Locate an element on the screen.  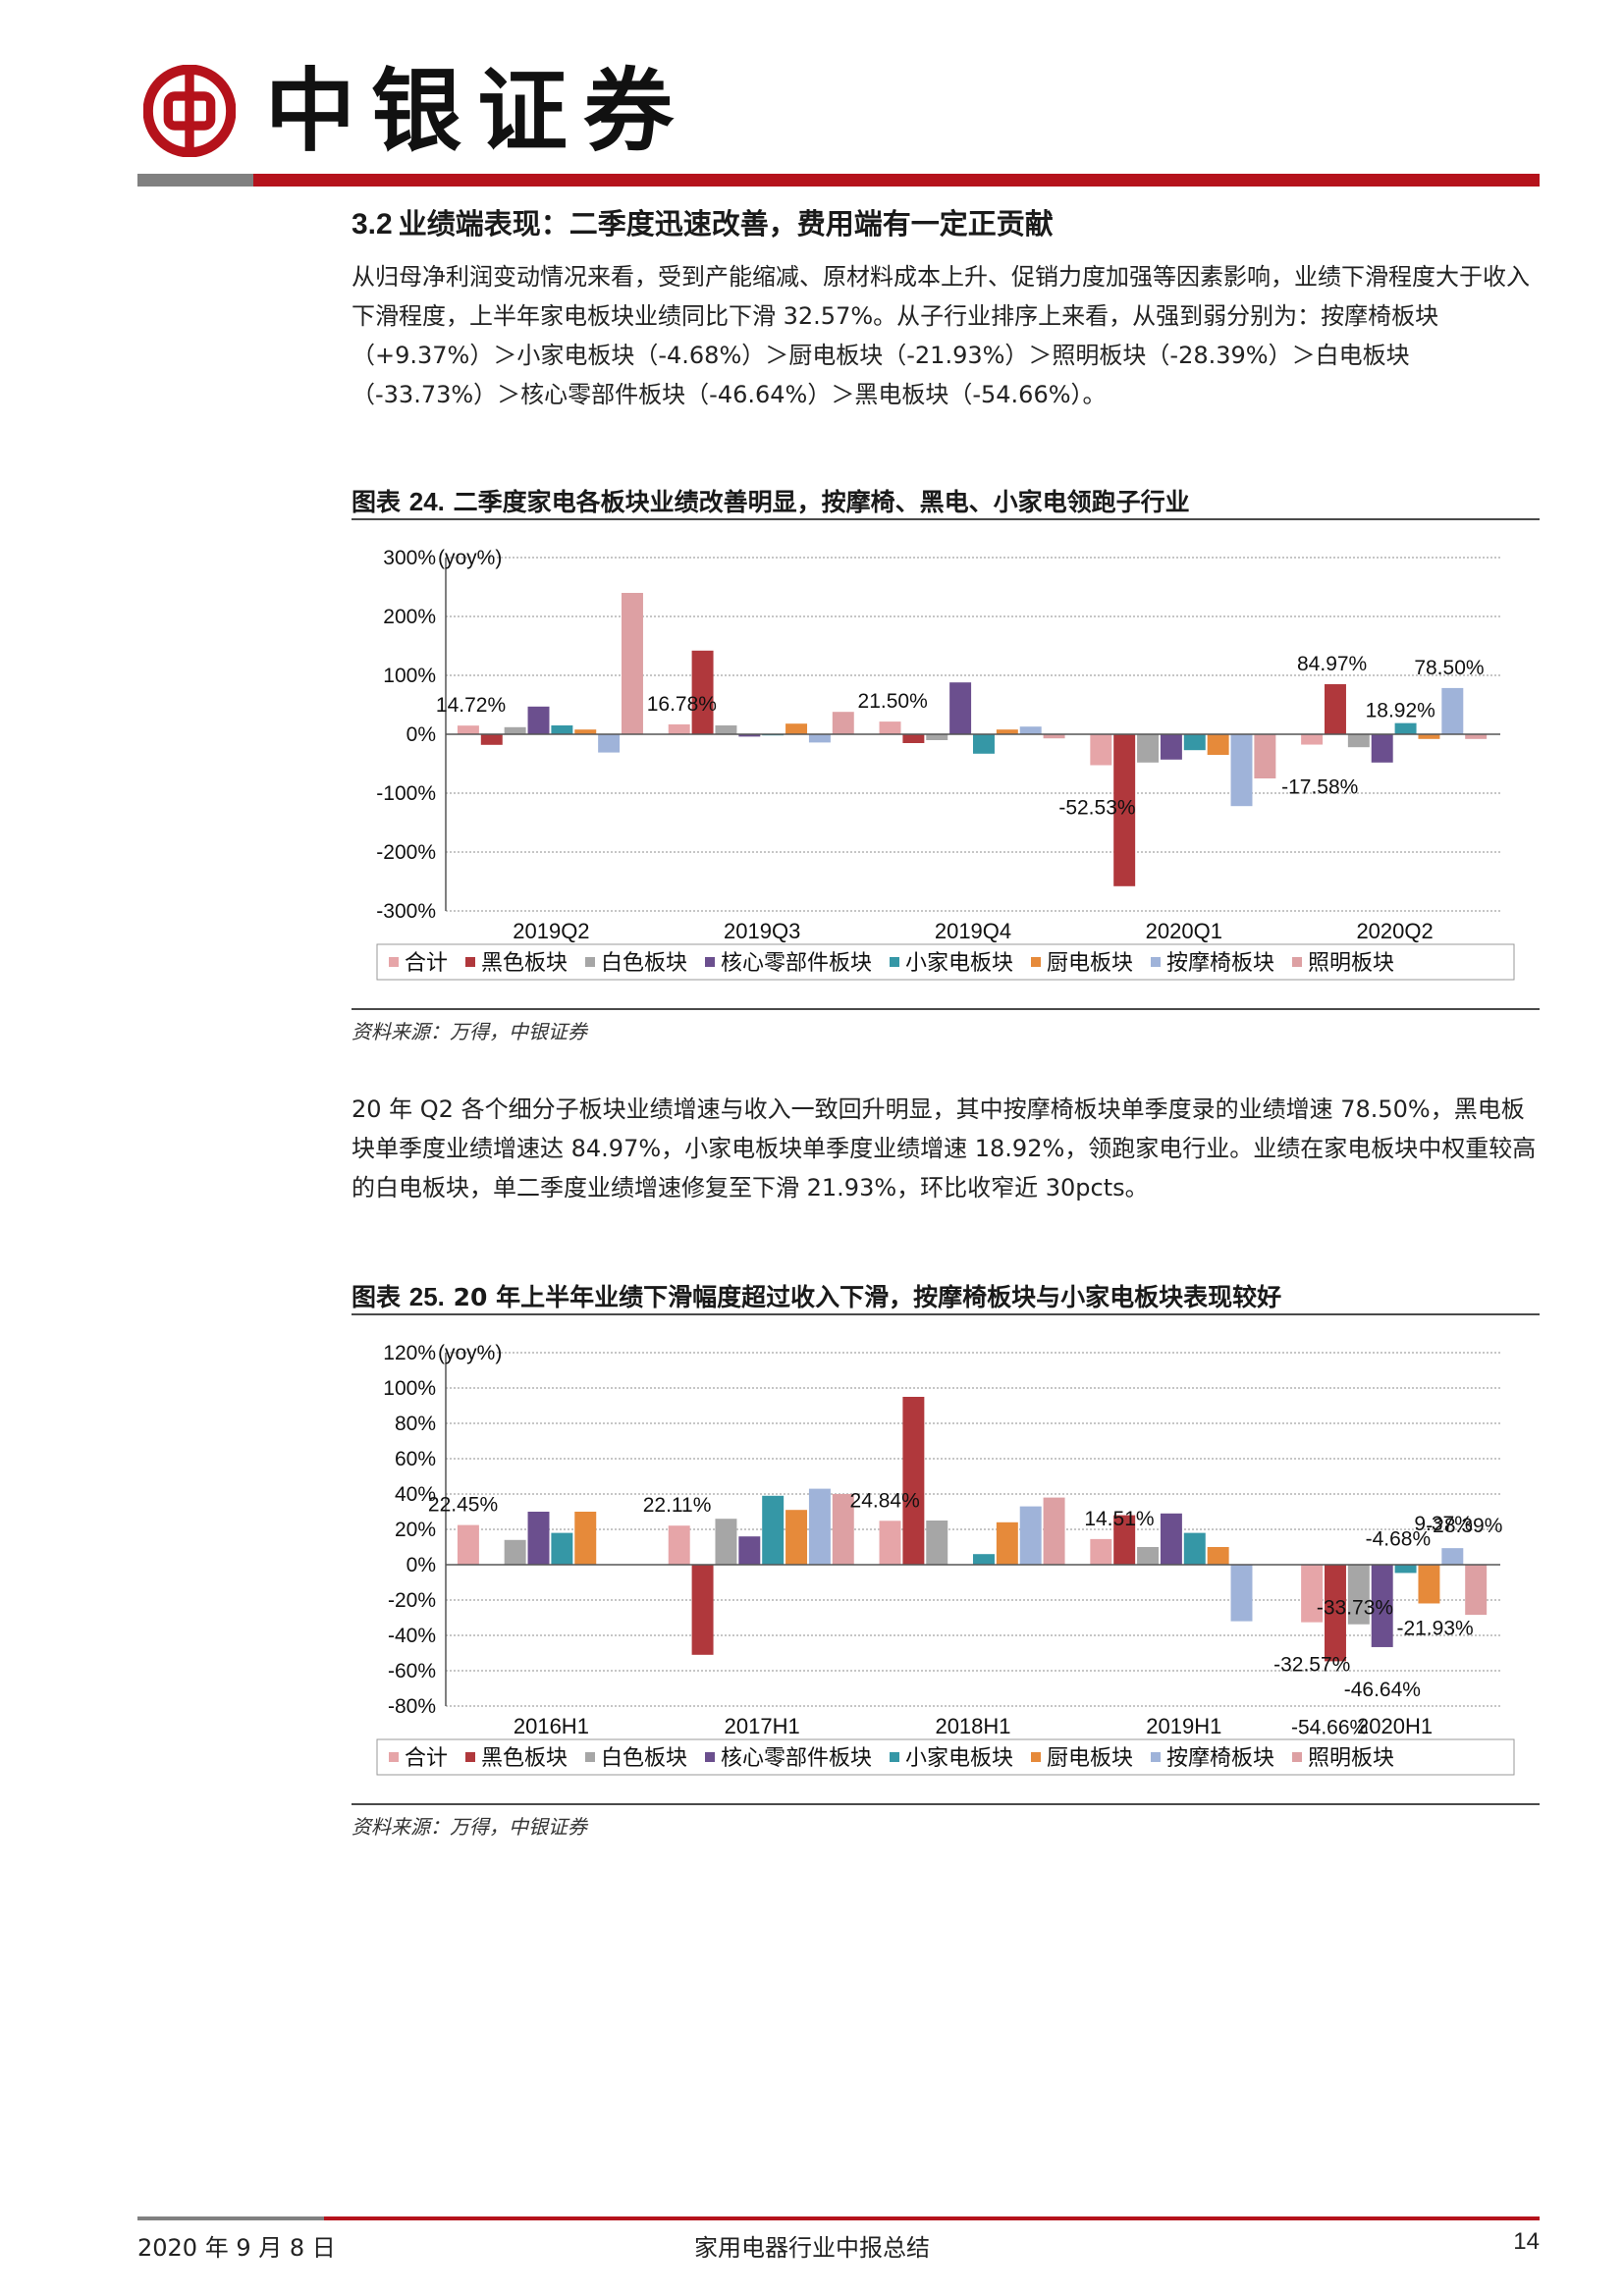
figure-1-label: 图表 is located at coordinates (377, 502).